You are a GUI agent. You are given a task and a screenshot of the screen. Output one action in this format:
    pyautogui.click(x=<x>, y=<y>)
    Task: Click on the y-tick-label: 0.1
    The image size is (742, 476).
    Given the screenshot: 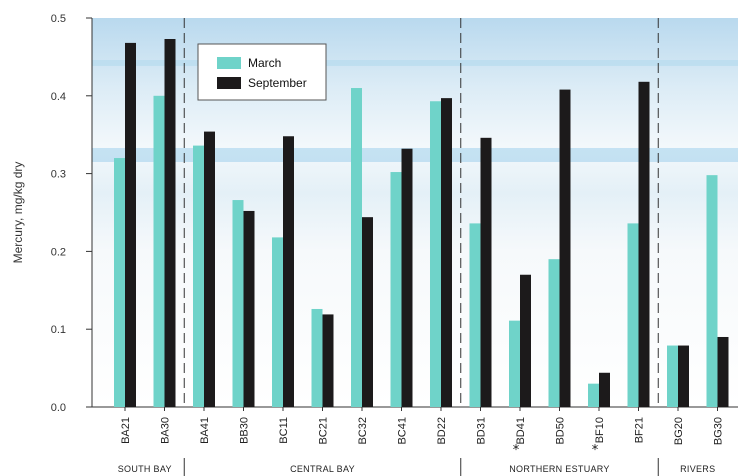 What is the action you would take?
    pyautogui.click(x=58, y=330)
    